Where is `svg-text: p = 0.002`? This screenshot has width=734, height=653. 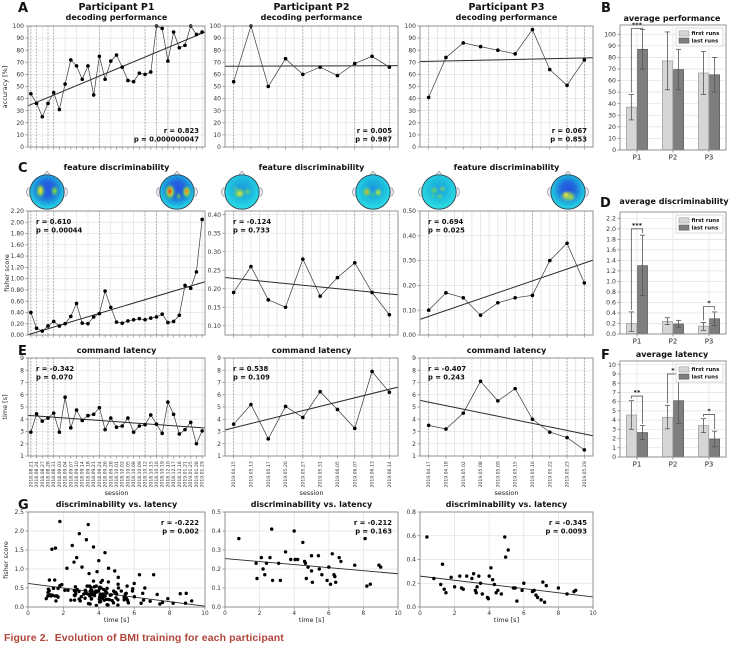
svg-text: p = 0.002 is located at coordinates (180, 532).